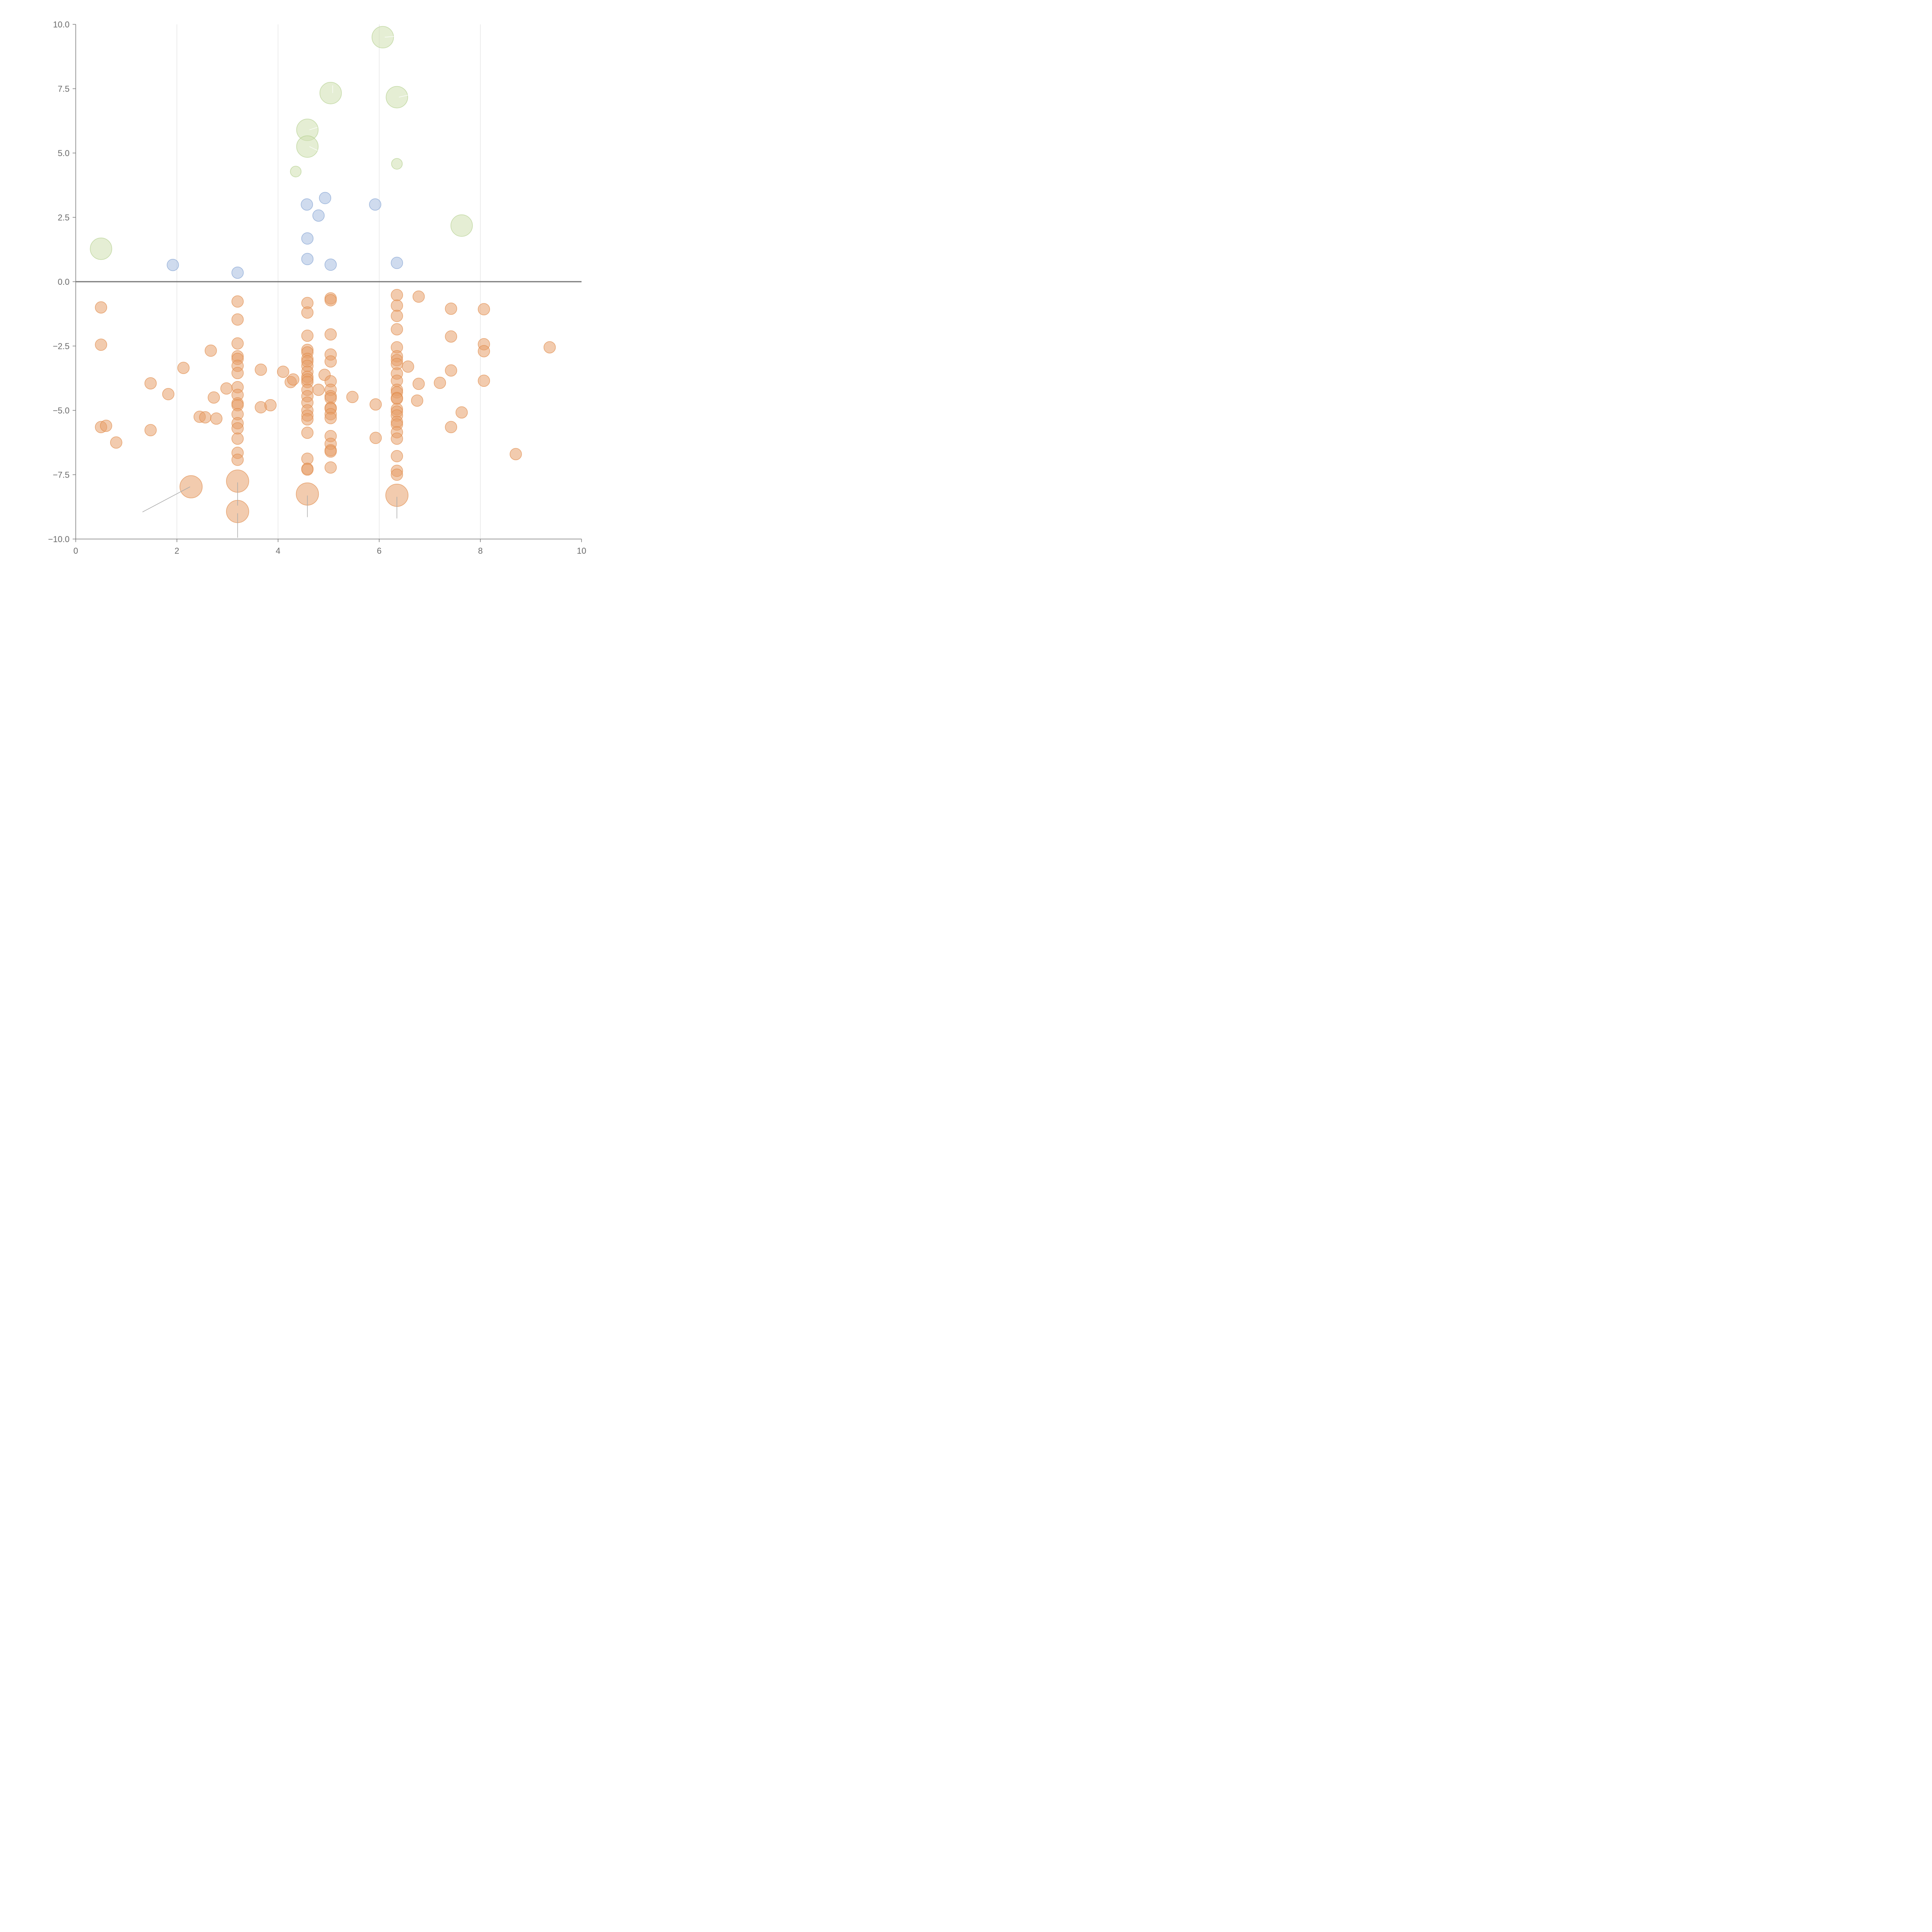  I want to click on y-tick-label-6: 5.0, so click(64, 153).